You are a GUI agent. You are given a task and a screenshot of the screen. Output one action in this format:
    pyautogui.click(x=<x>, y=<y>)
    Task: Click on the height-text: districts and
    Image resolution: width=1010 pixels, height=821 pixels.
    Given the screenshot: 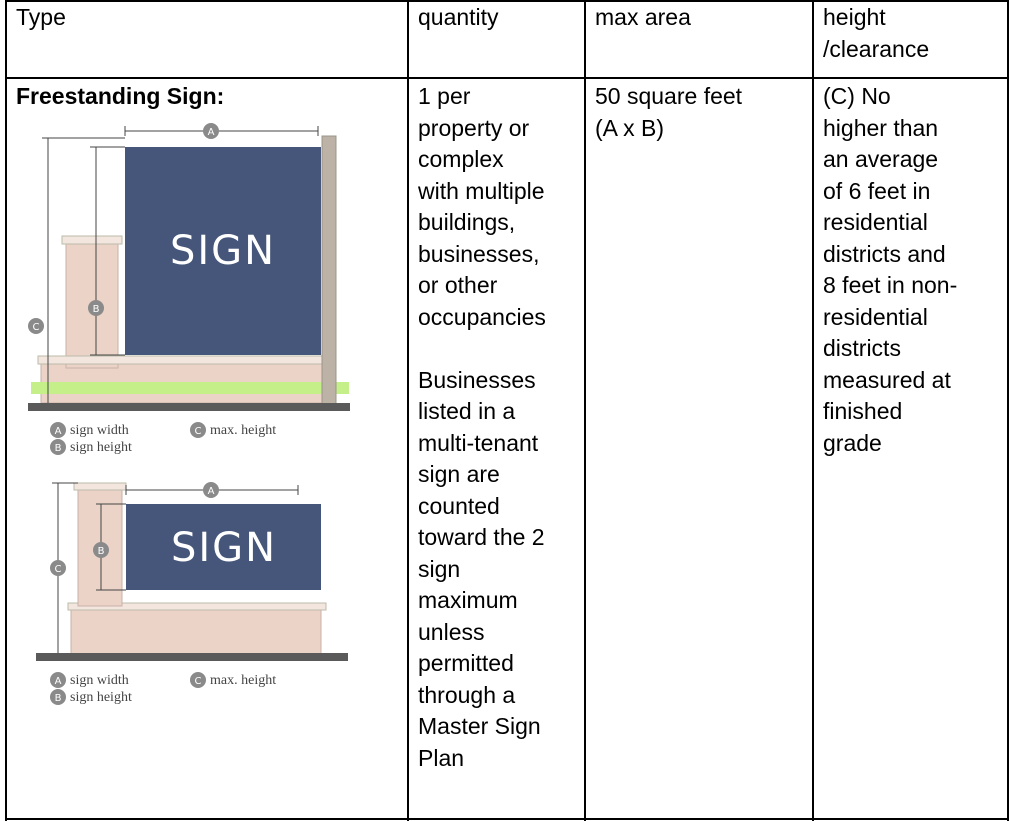 What is the action you would take?
    pyautogui.click(x=884, y=253)
    